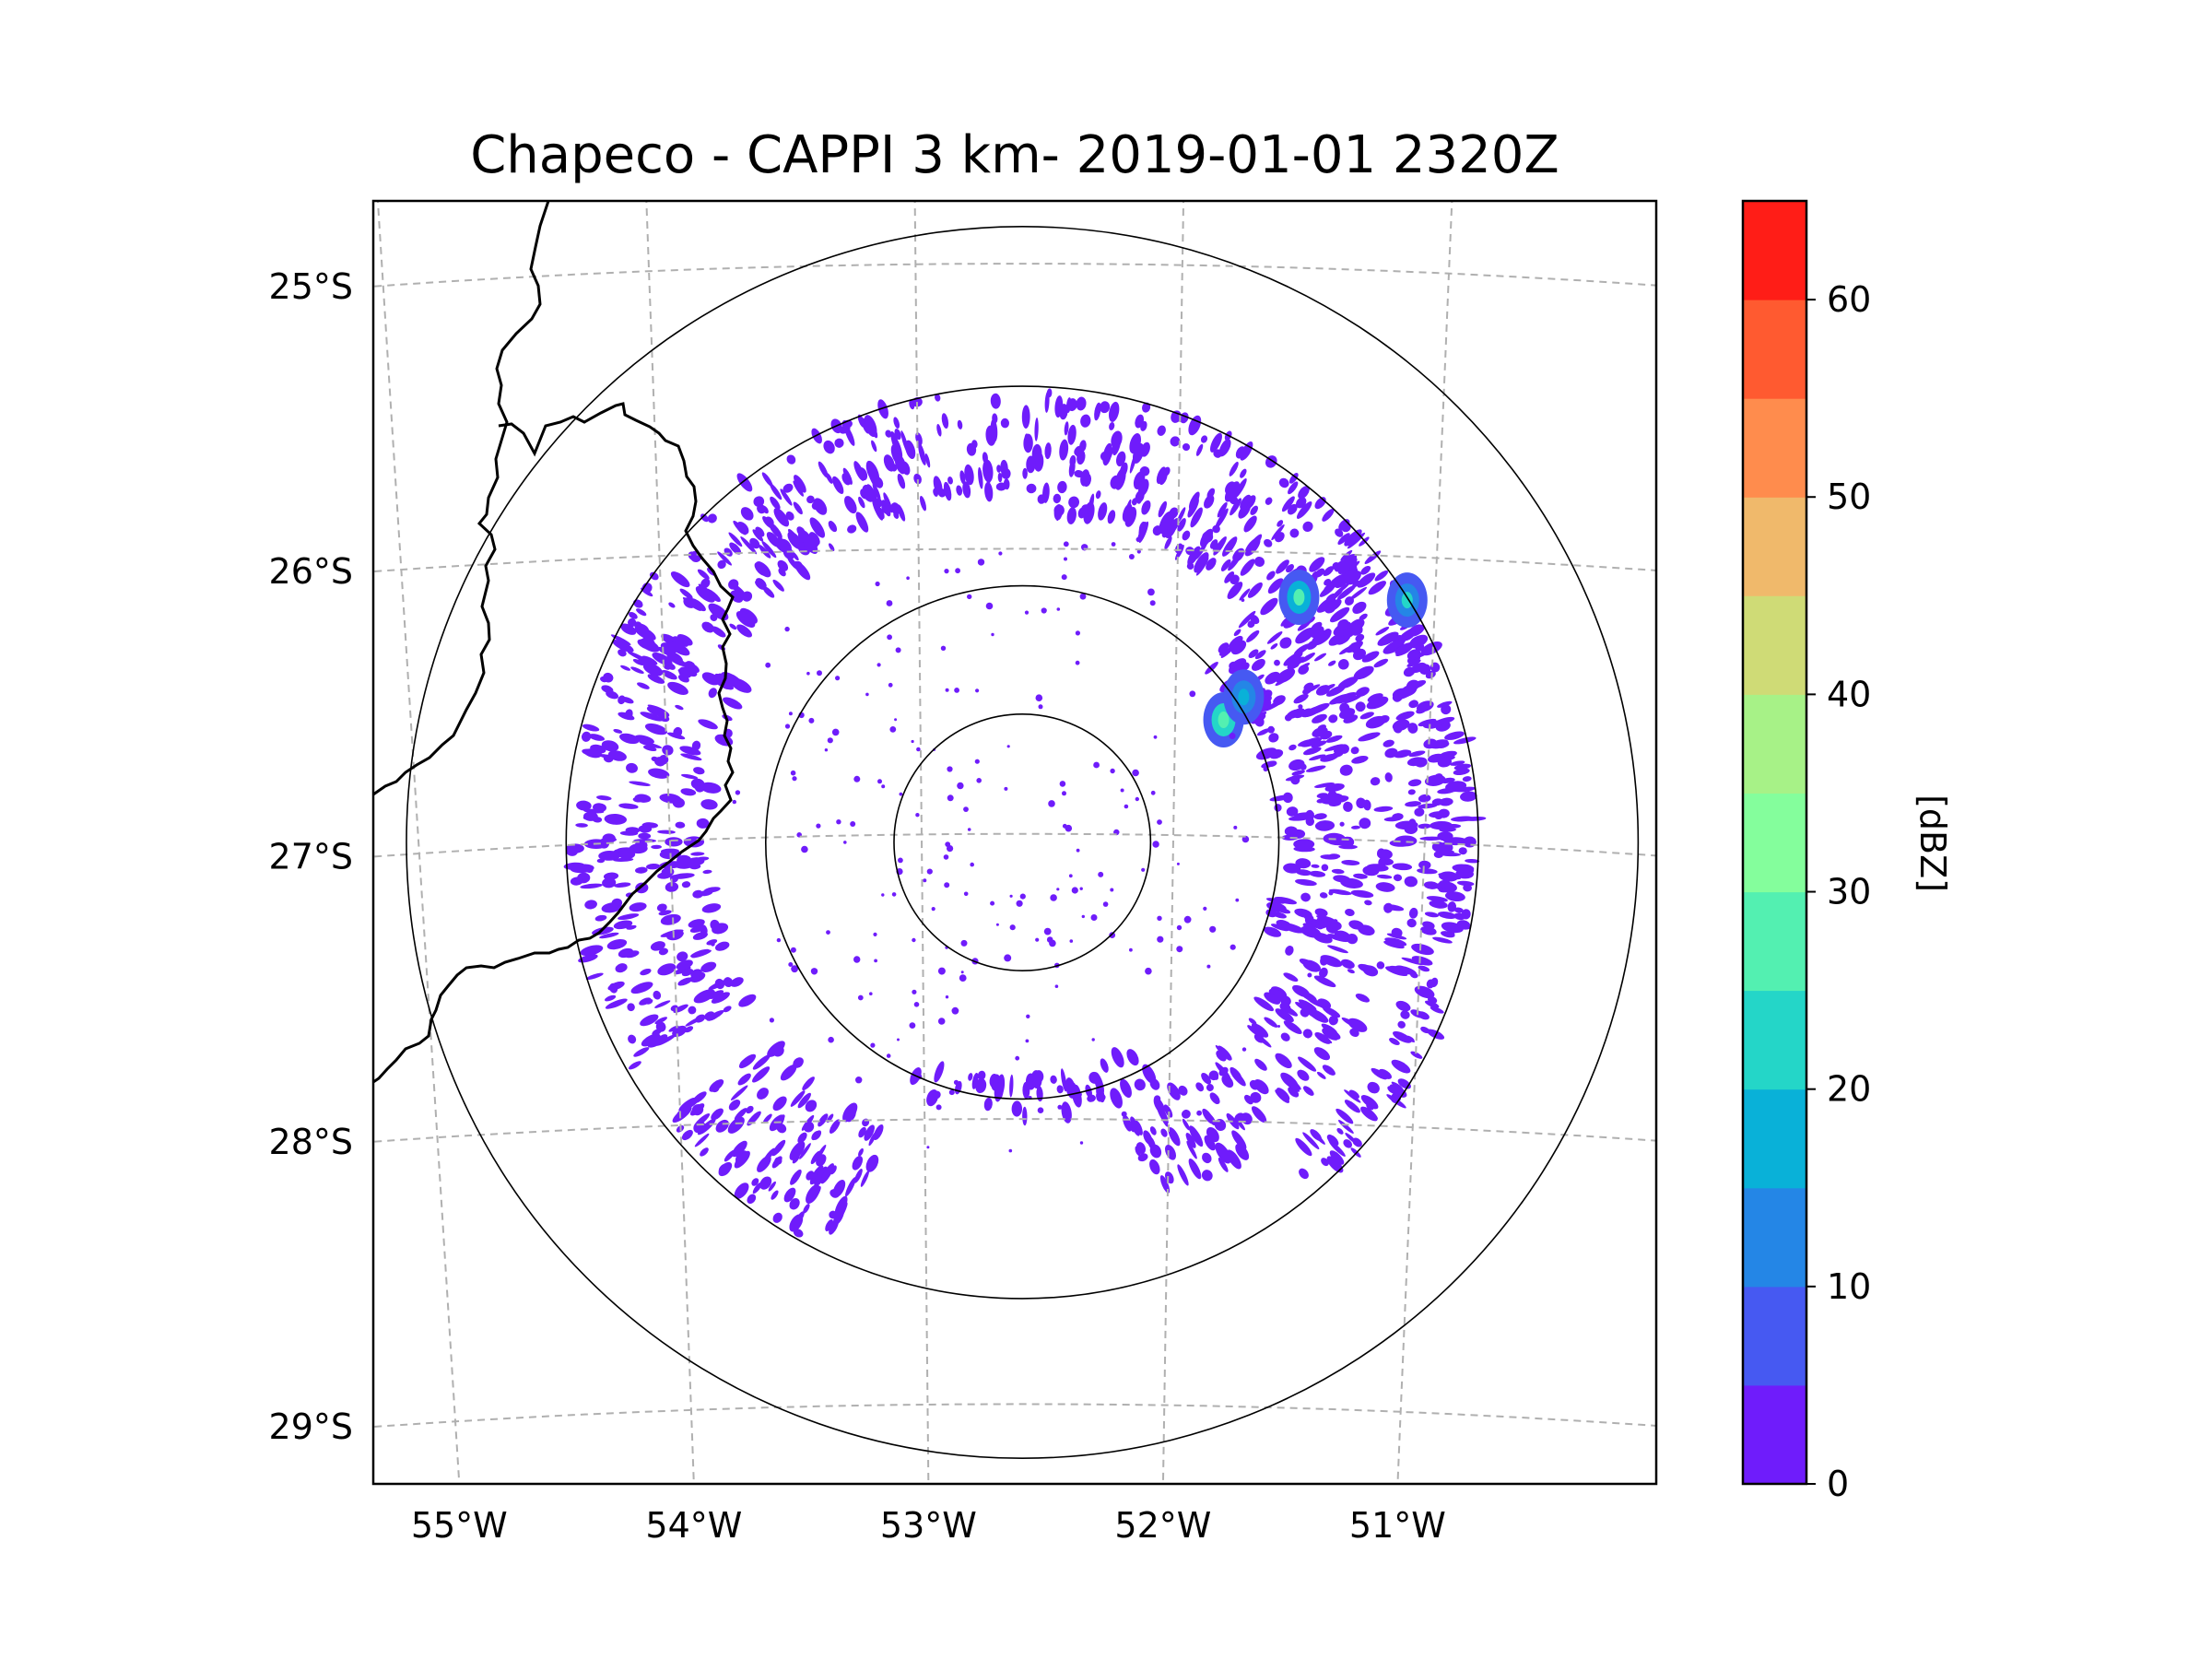 This screenshot has height=1659, width=2212. What do you see at coordinates (311, 856) in the screenshot?
I see `y-tick-label: 27°S` at bounding box center [311, 856].